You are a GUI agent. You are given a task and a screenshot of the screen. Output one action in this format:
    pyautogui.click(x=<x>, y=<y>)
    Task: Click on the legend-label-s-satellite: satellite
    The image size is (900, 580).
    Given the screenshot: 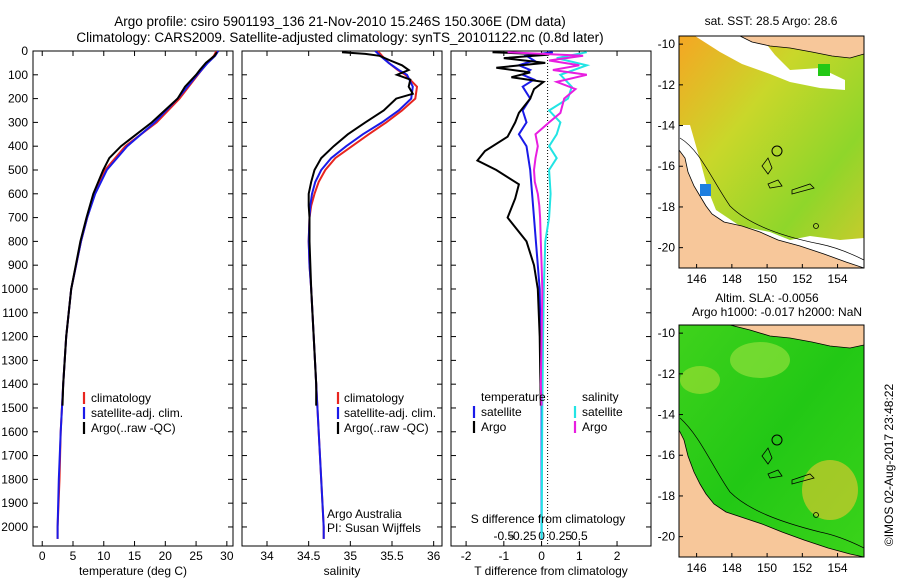 What is the action you would take?
    pyautogui.click(x=602, y=412)
    